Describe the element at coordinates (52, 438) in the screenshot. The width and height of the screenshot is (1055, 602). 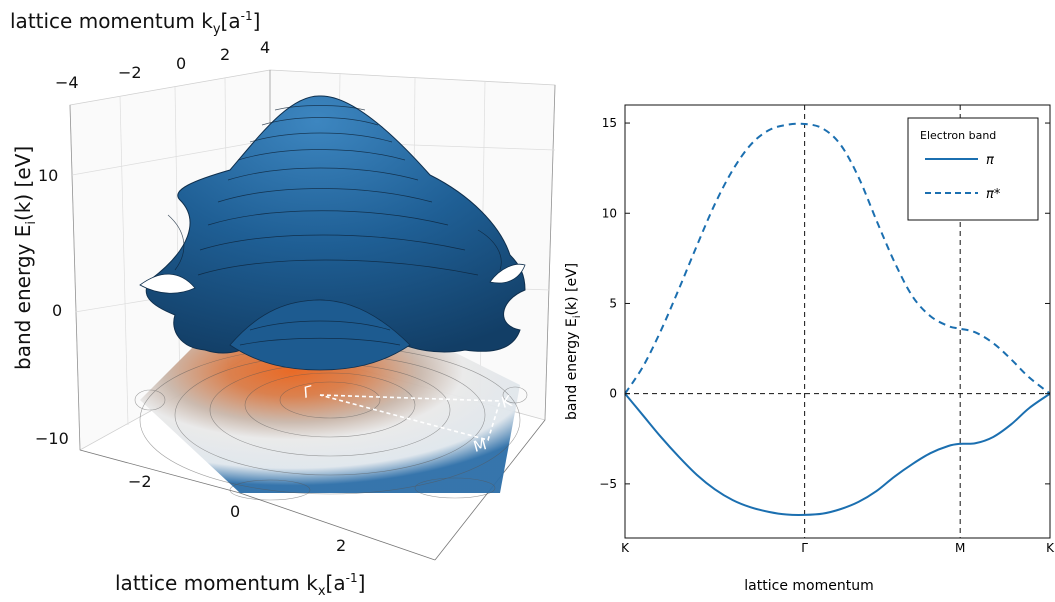
I see `z-tick: −10` at that location.